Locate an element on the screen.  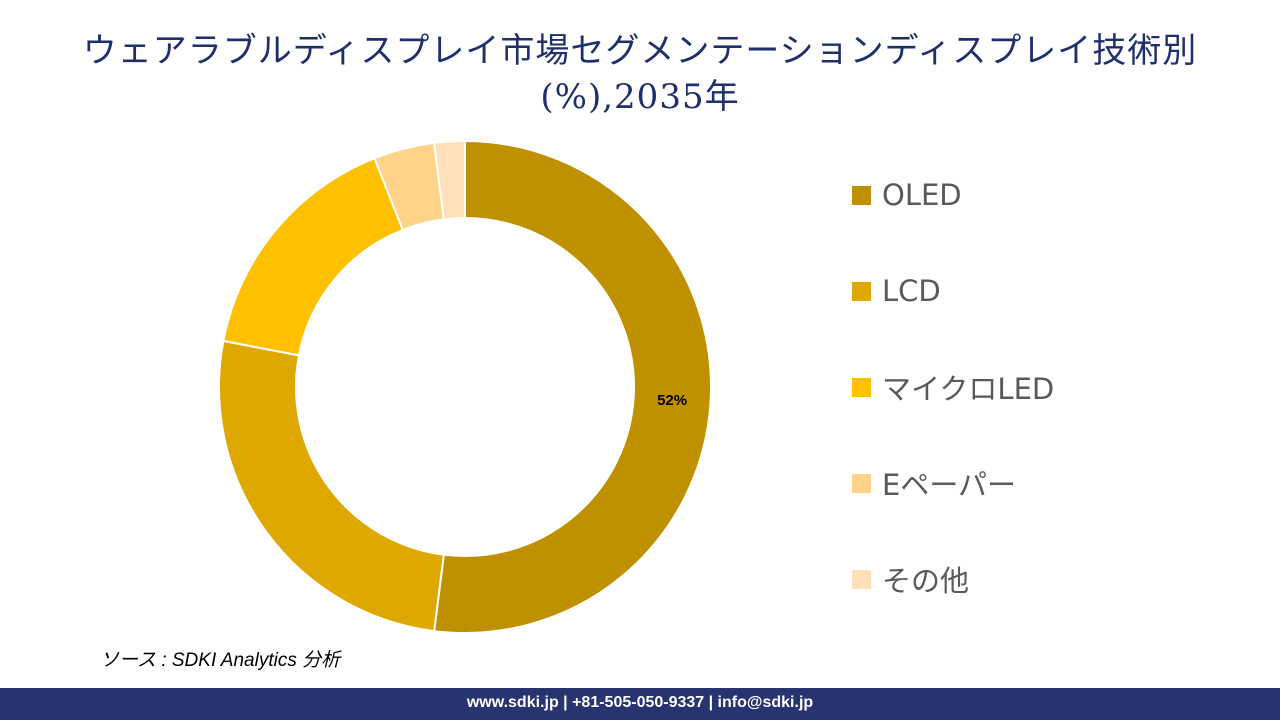
legend-item: その他 is located at coordinates (910, 579).